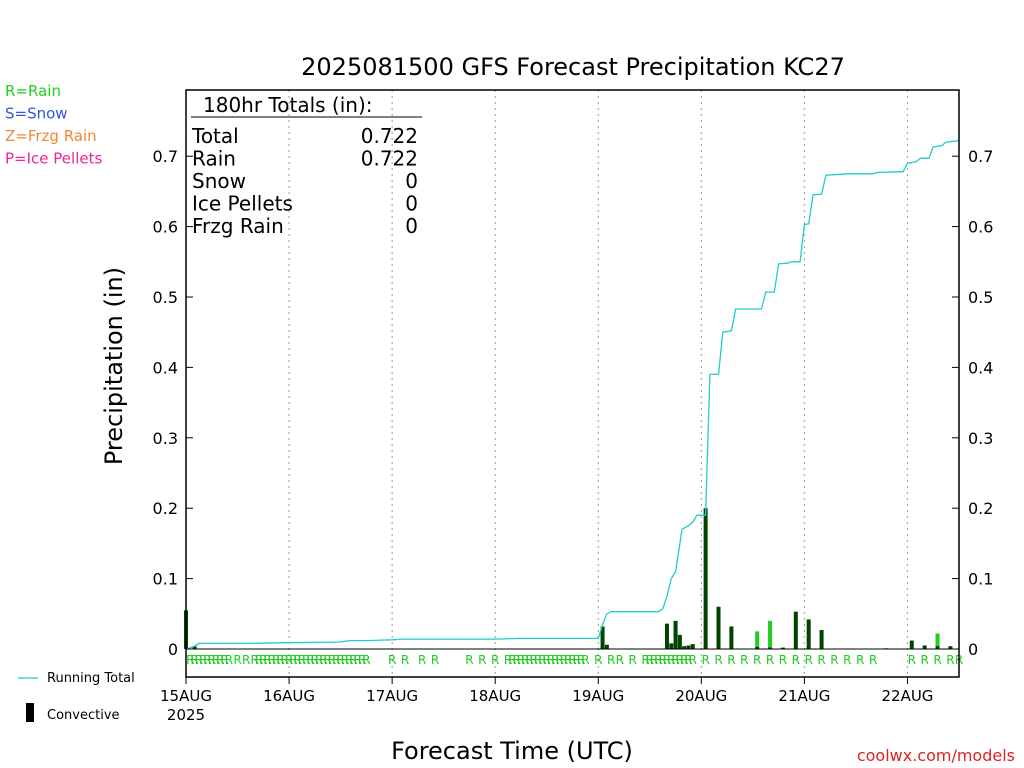 Image resolution: width=1024 pixels, height=768 pixels. Describe the element at coordinates (980, 367) in the screenshot. I see `y-tick-label-right: 0.4` at that location.